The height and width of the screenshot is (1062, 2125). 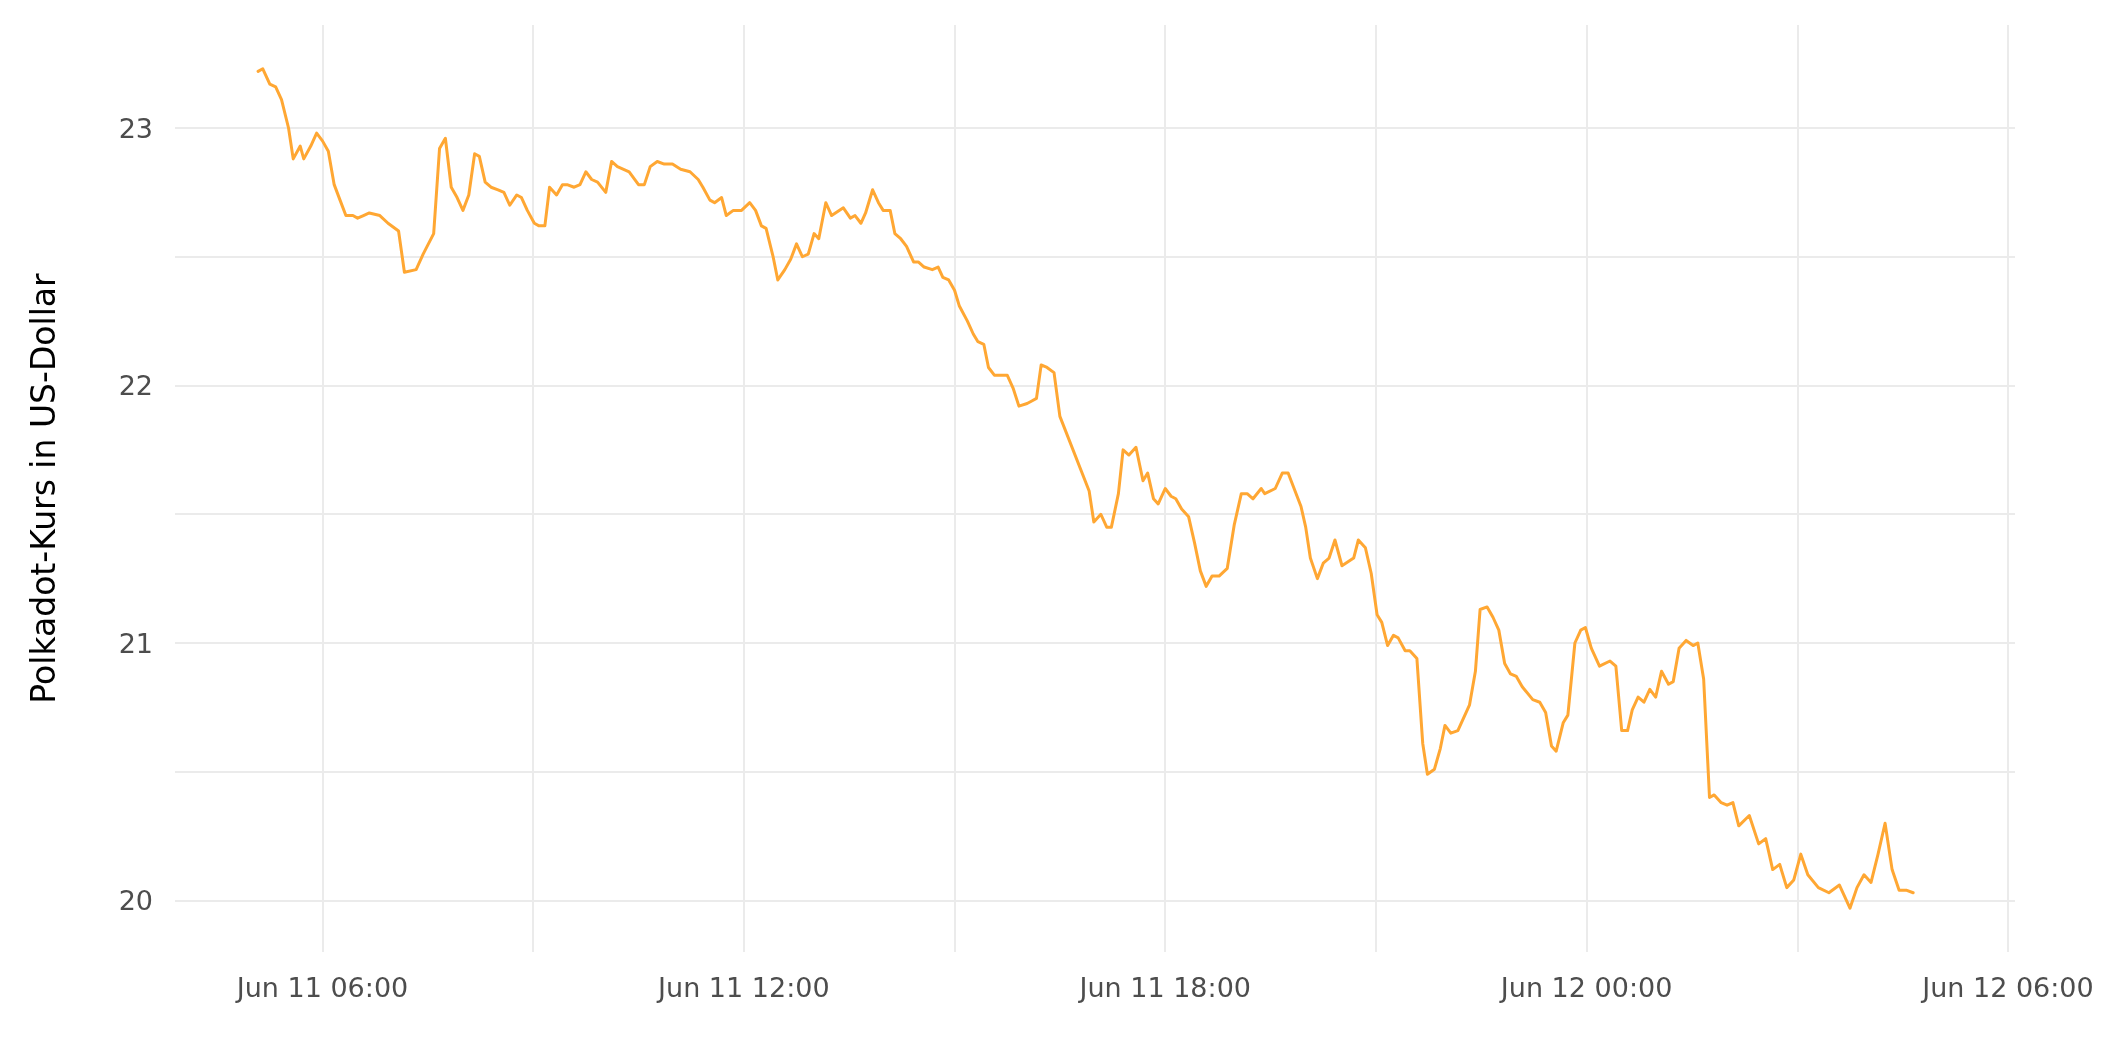 What do you see at coordinates (1585, 987) in the screenshot?
I see `x-tick-label: Jun 12 00:00` at bounding box center [1585, 987].